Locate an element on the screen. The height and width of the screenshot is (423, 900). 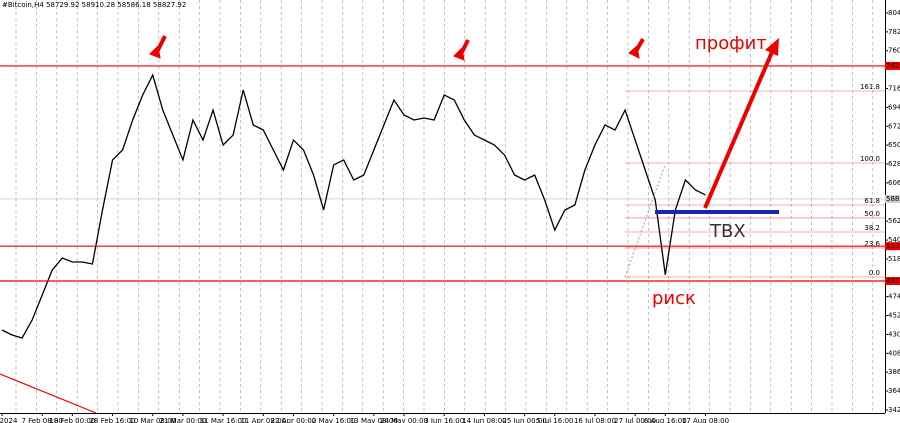
profit-arrow is located at coordinates (738, 130).